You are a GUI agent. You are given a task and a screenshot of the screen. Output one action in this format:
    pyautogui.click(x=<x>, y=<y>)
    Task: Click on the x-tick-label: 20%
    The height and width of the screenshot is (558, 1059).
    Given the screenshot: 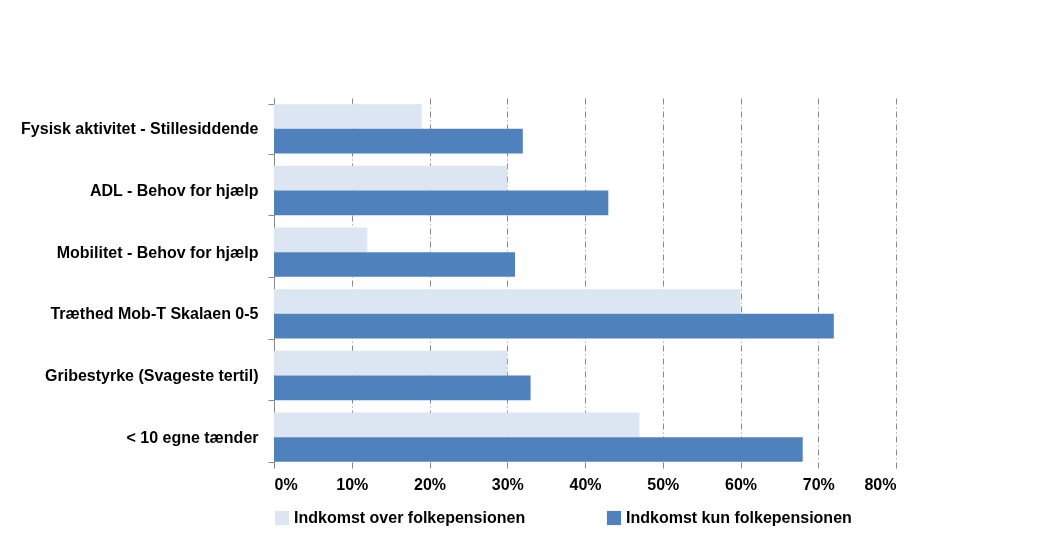 What is the action you would take?
    pyautogui.click(x=430, y=484)
    